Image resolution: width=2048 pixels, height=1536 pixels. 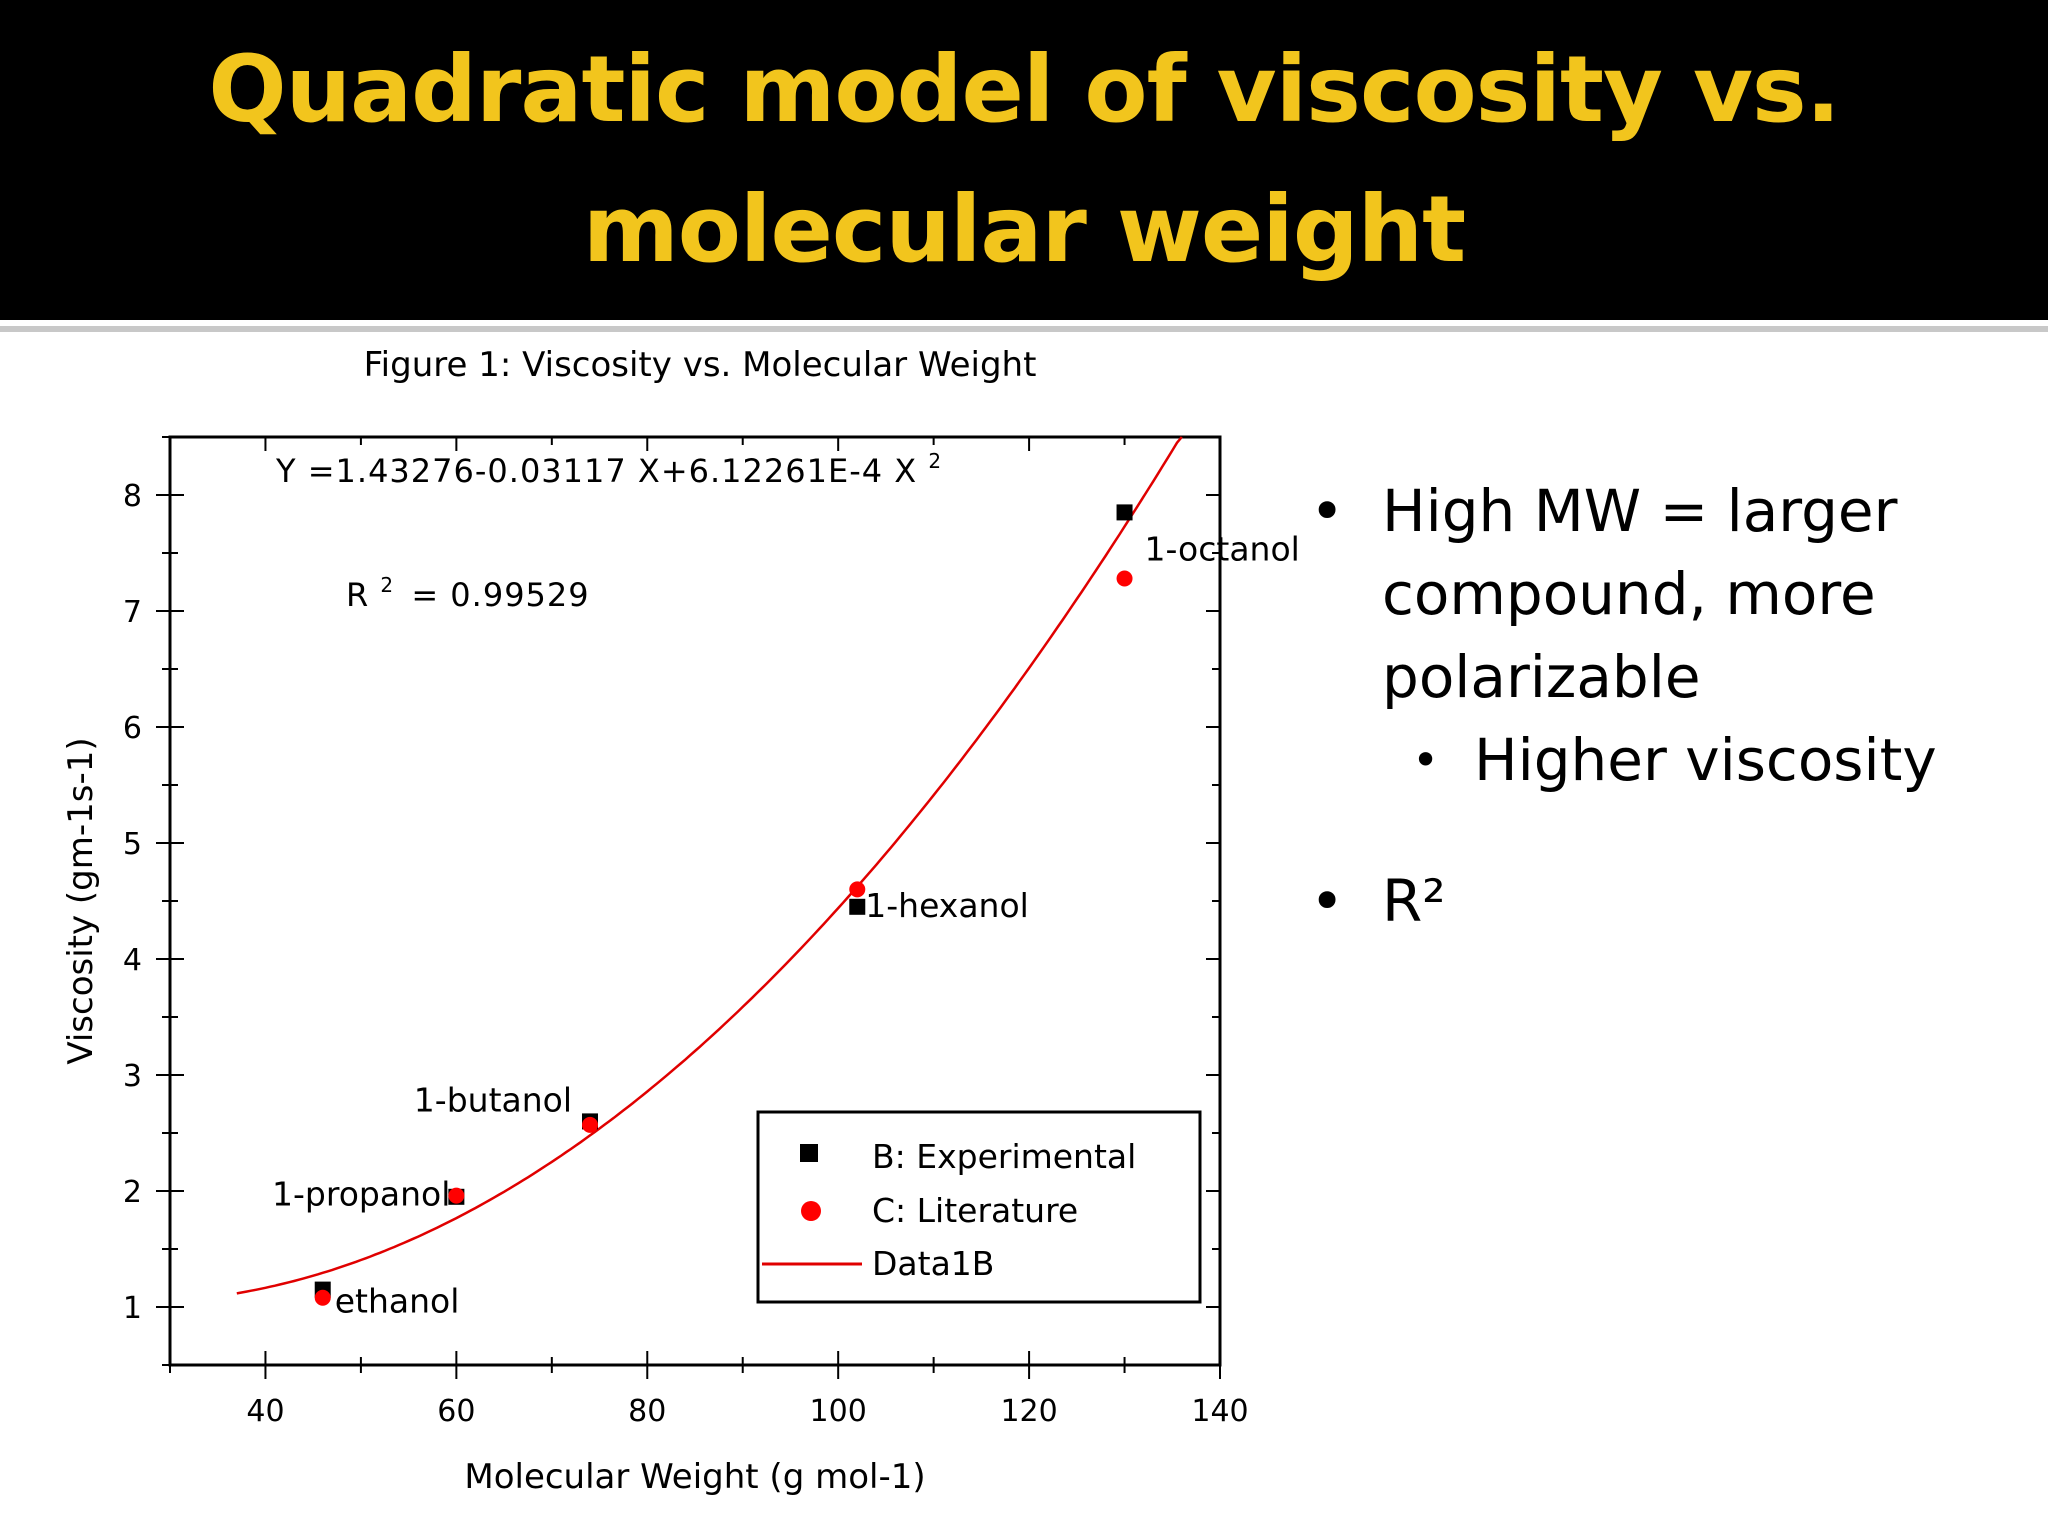 What do you see at coordinates (596, 471) in the screenshot?
I see `equation-main: Y =1.43276-0.03117 X+6.12261E-4 X` at bounding box center [596, 471].